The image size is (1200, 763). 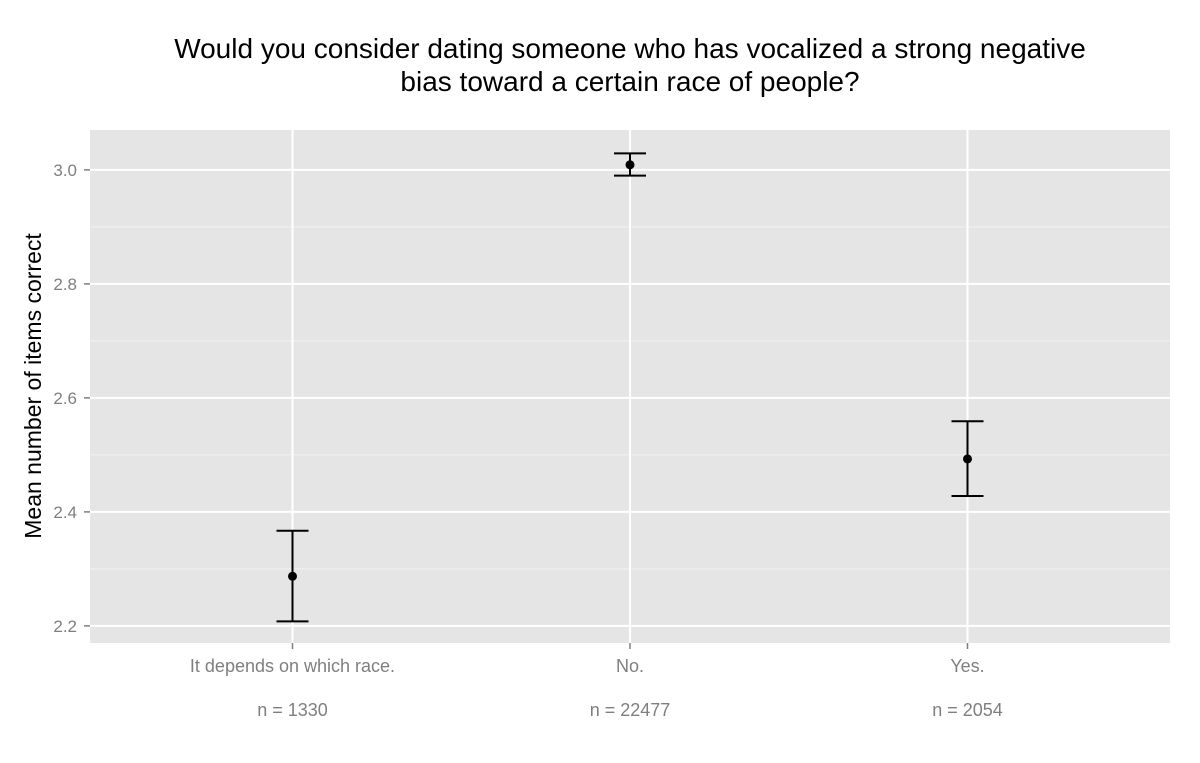 I want to click on y-tick-label: 2.6, so click(x=65, y=398).